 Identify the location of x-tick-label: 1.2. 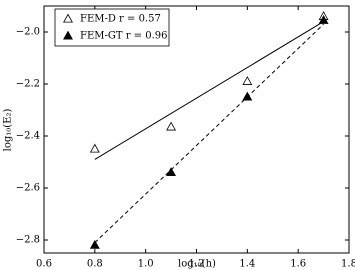
(197, 264).